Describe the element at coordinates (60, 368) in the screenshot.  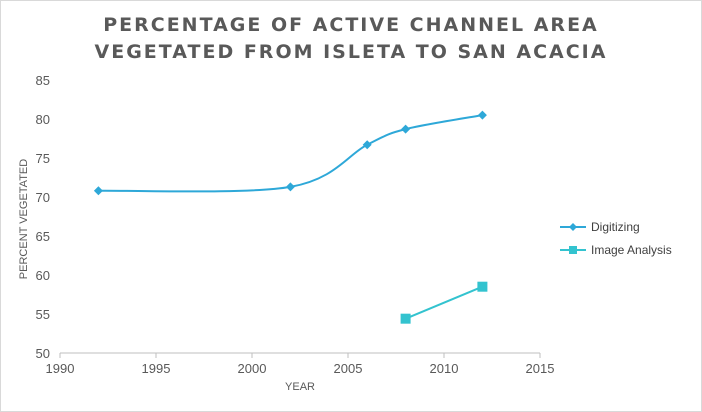
I see `x-tick-label: 1990` at that location.